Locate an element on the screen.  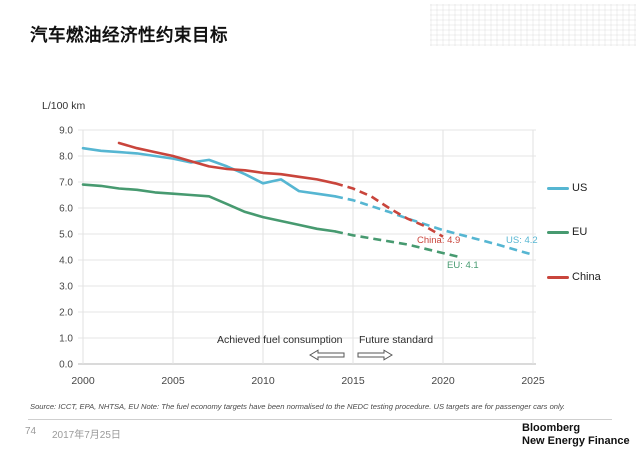
achieved-annotation-label: Achieved fuel consumption is located at coordinates (280, 340).